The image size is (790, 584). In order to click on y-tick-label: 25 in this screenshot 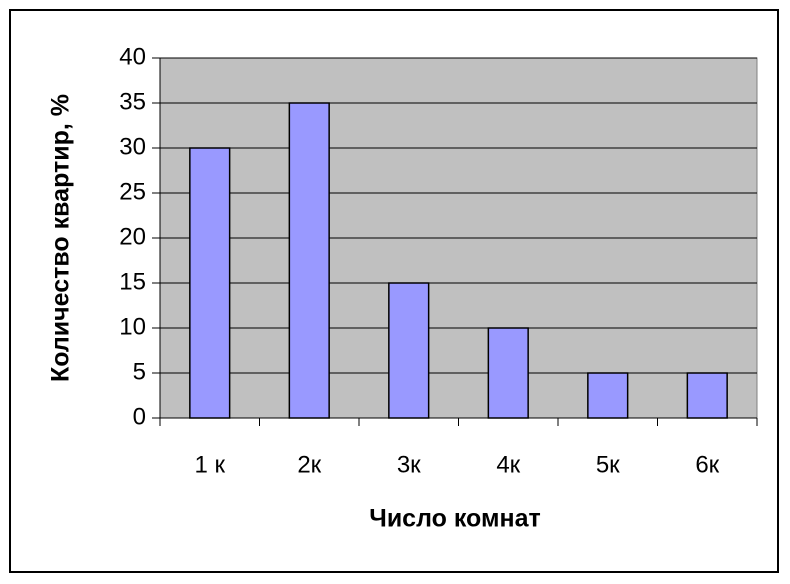, I will do `click(132, 191)`.